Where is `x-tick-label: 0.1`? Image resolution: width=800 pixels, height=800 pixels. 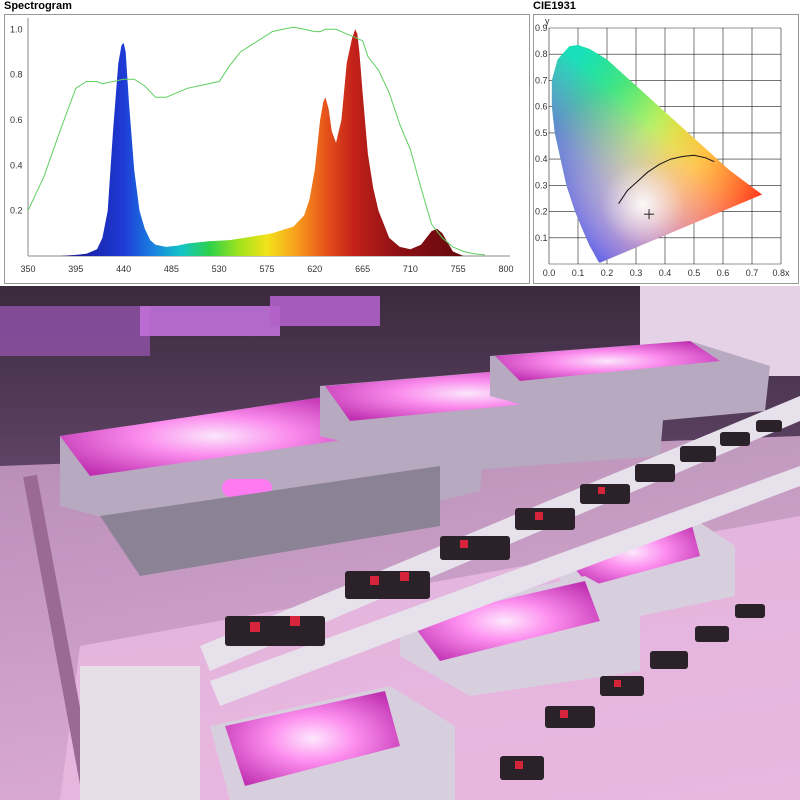
x-tick-label: 0.1 is located at coordinates (578, 273).